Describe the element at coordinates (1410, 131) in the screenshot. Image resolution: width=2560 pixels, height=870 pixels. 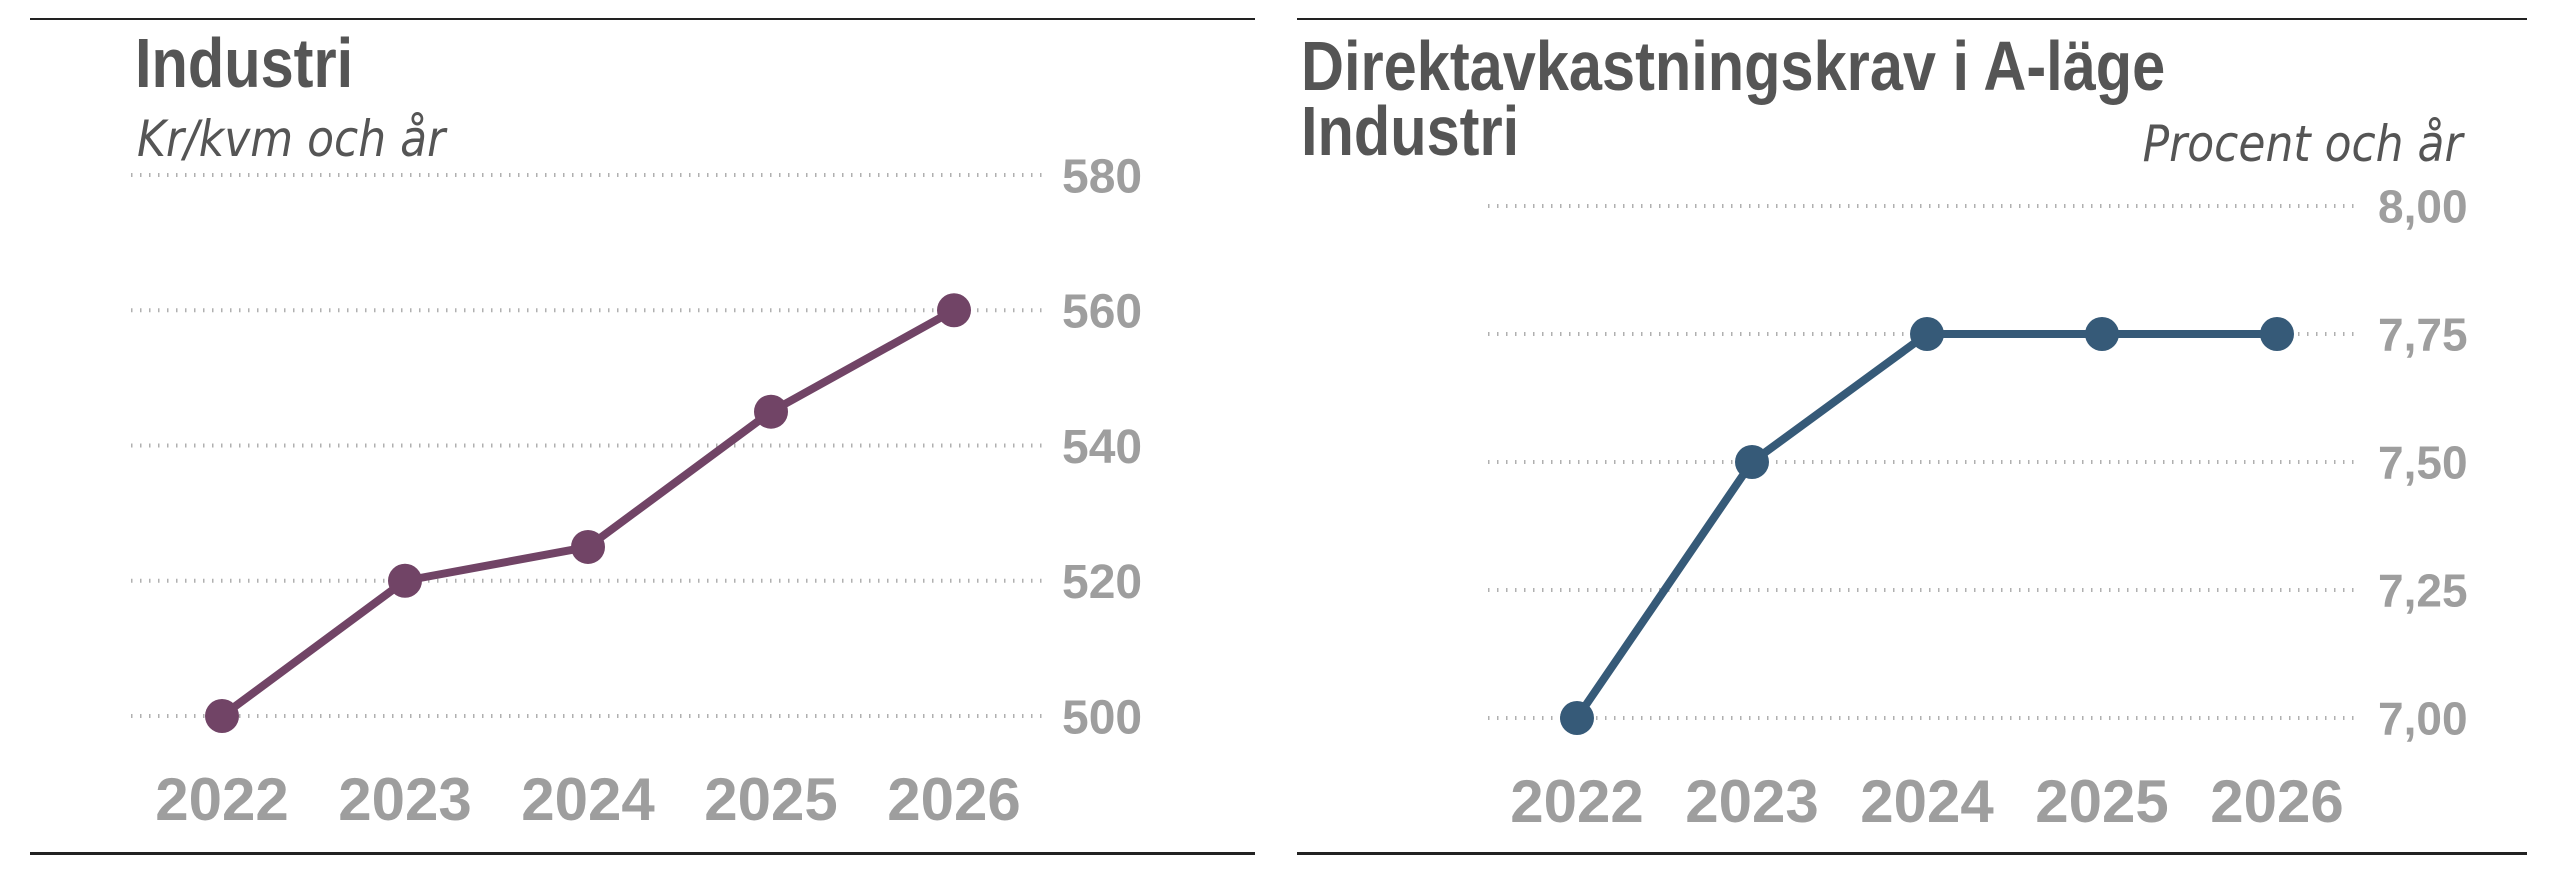
I see `chart-title-line2: Industri` at that location.